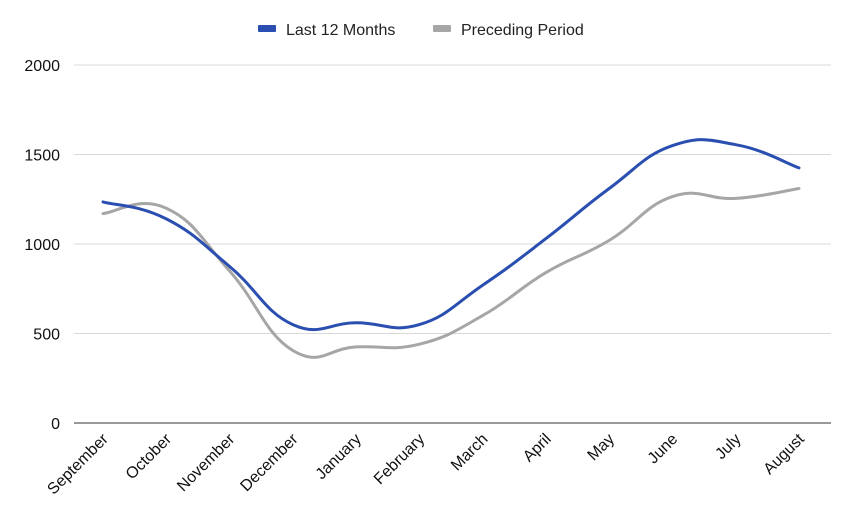 This screenshot has height=520, width=851. I want to click on legend-label: Last 12 Months, so click(340, 30).